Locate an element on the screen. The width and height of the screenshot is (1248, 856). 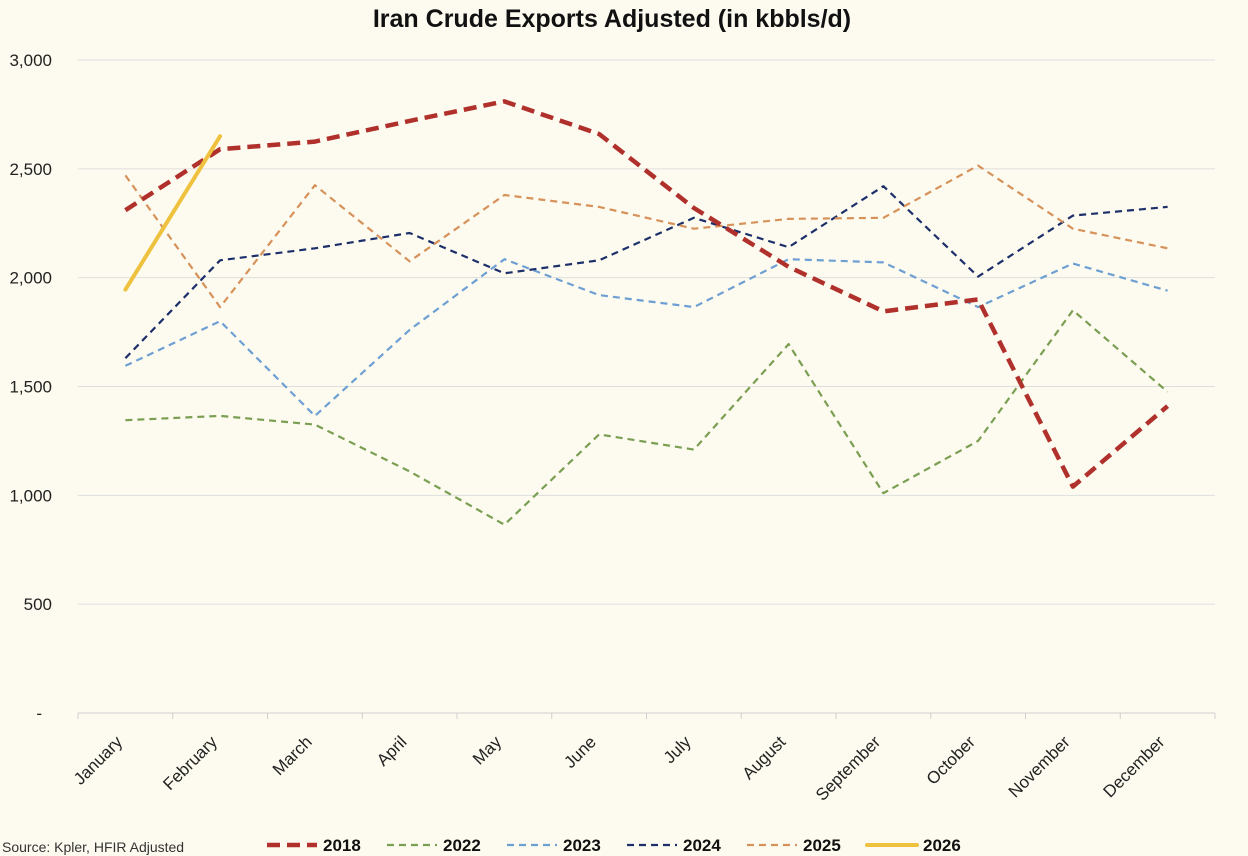
legend-label-2023: 2023 is located at coordinates (582, 845).